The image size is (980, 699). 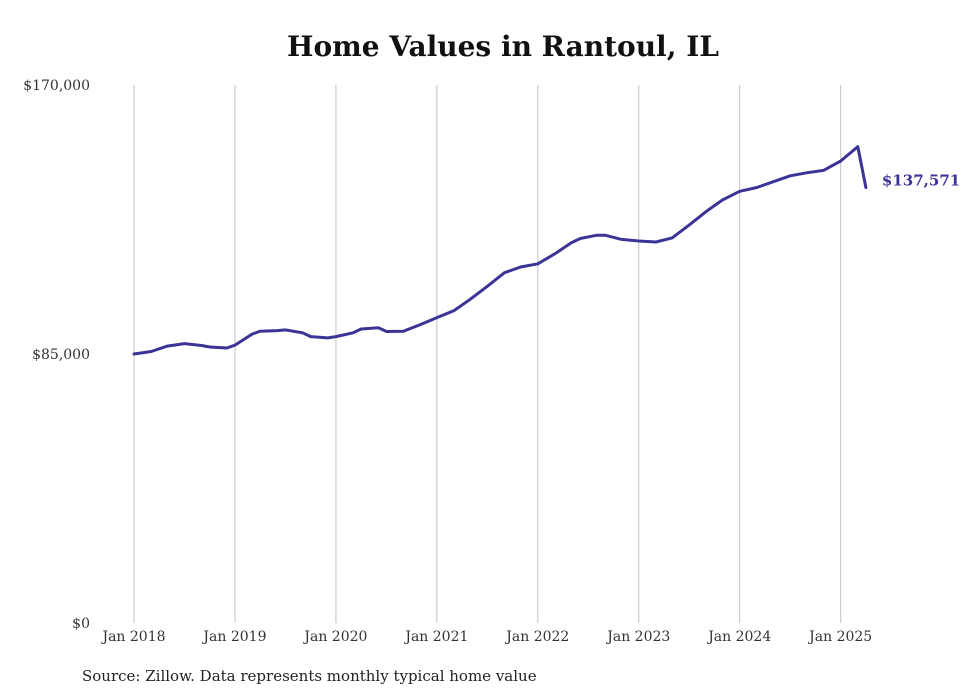 What do you see at coordinates (81, 624) in the screenshot?
I see `y-tick-label: $0` at bounding box center [81, 624].